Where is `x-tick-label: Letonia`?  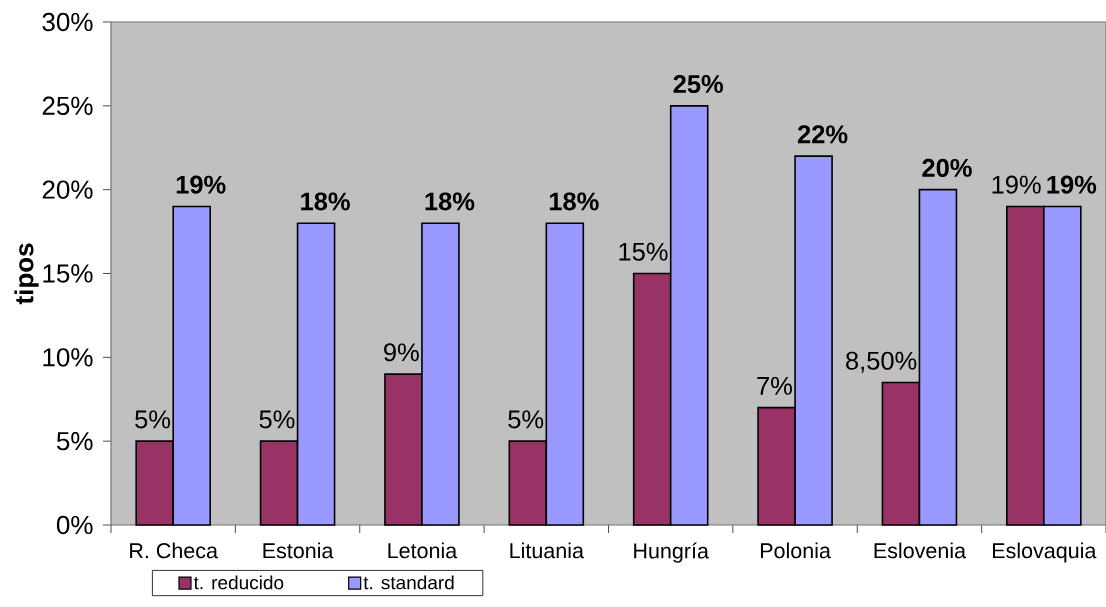
x-tick-label: Letonia is located at coordinates (423, 550).